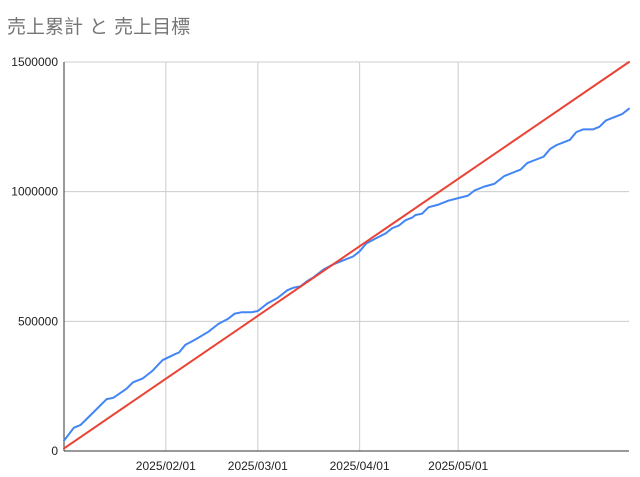 The height and width of the screenshot is (477, 640). I want to click on y-tick-label: 1500000, so click(34, 62).